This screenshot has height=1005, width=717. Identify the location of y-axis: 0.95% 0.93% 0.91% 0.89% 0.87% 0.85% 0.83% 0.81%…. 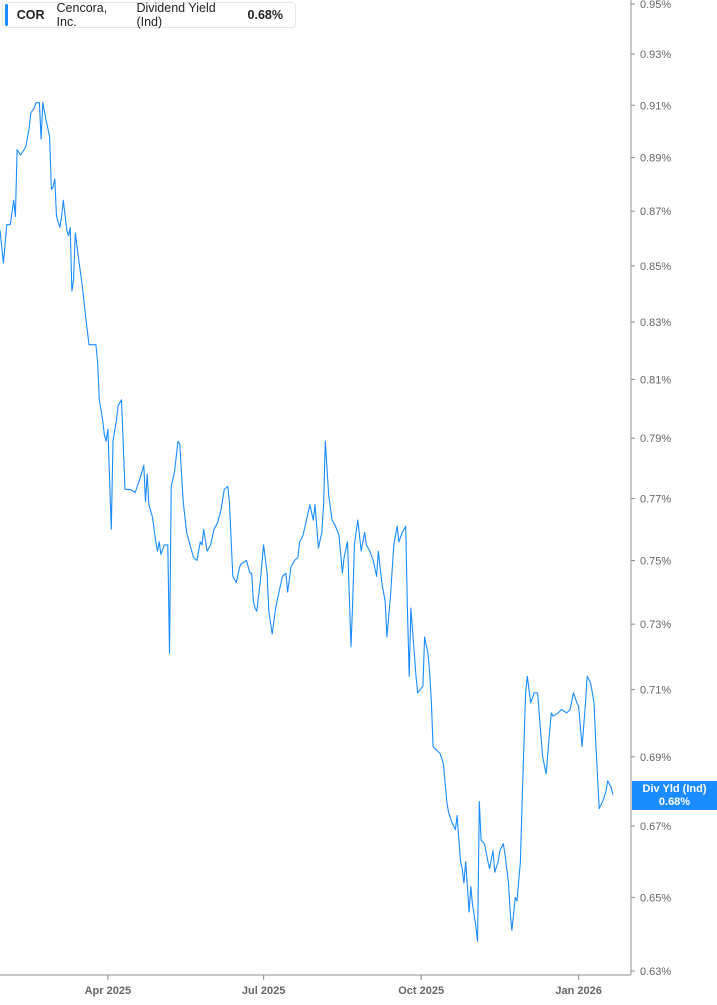
(650, 489).